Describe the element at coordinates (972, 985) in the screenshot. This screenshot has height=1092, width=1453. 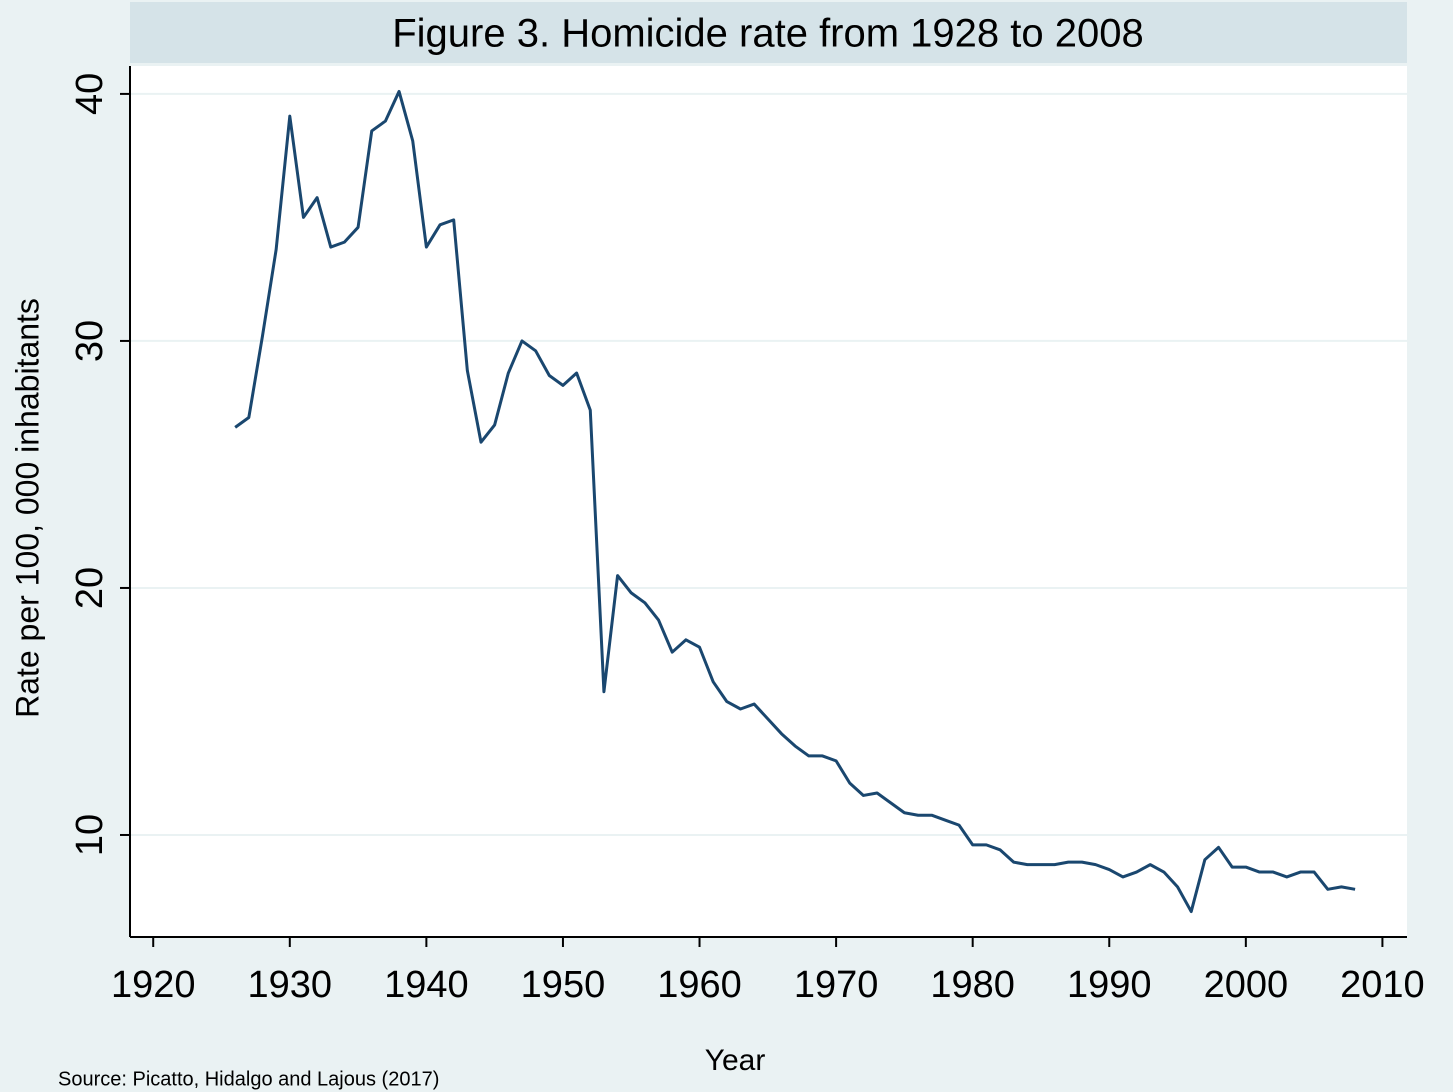
I see `x-tick-label: 1980` at that location.